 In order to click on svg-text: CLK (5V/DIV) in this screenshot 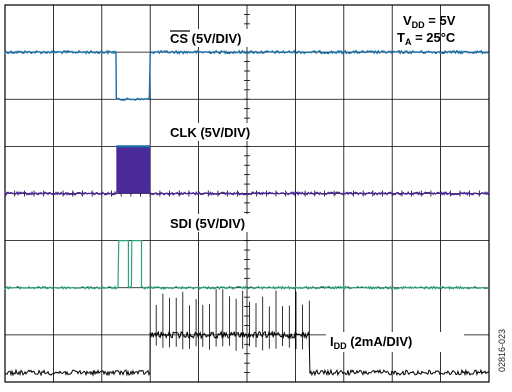, I will do `click(210, 132)`.